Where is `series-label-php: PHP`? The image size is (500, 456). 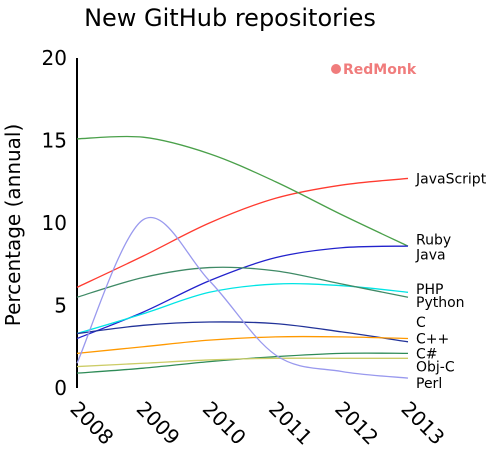 series-label-php: PHP is located at coordinates (429, 290).